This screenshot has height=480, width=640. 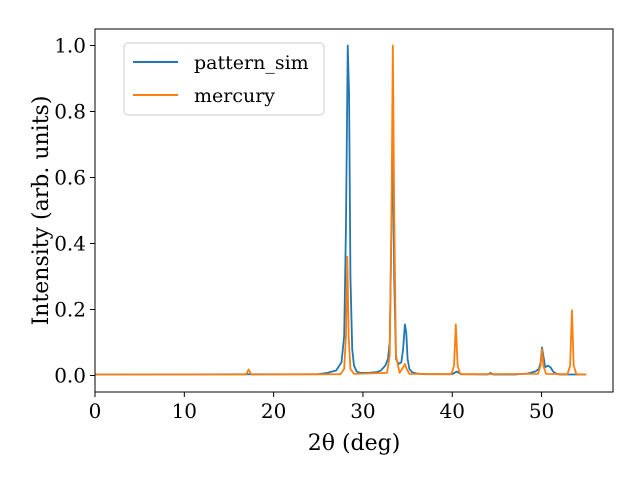 What do you see at coordinates (234, 96) in the screenshot?
I see `legend-label: mercury` at bounding box center [234, 96].